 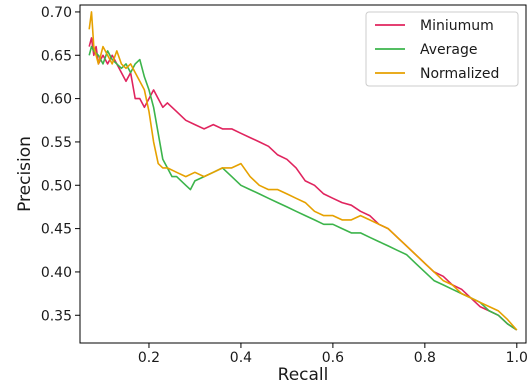 I want to click on x-tick-label: 0.6, so click(x=333, y=358).